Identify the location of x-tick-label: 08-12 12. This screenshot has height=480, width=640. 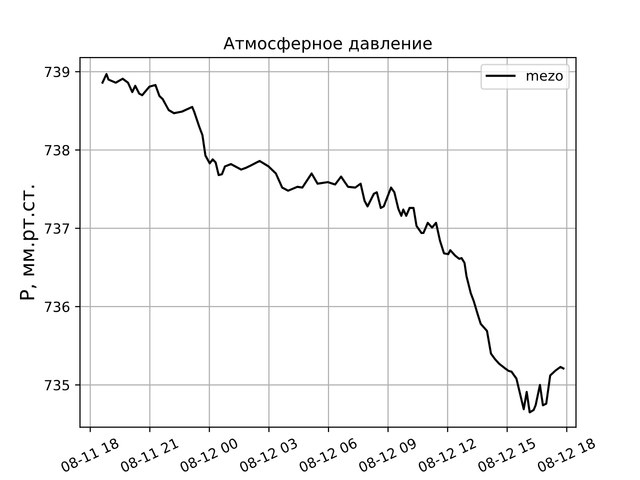
(446, 455).